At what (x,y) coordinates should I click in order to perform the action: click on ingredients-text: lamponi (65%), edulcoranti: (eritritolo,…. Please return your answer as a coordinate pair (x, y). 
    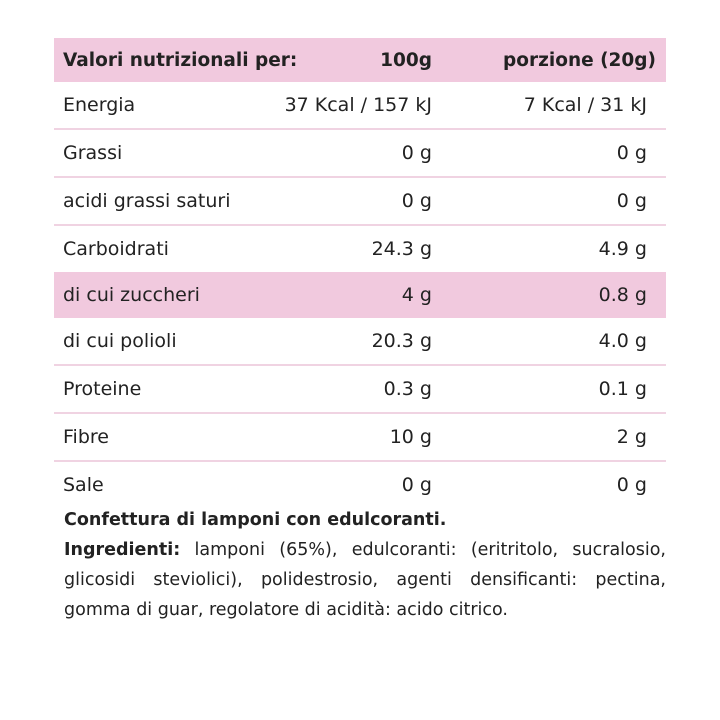
    Looking at the image, I should click on (365, 580).